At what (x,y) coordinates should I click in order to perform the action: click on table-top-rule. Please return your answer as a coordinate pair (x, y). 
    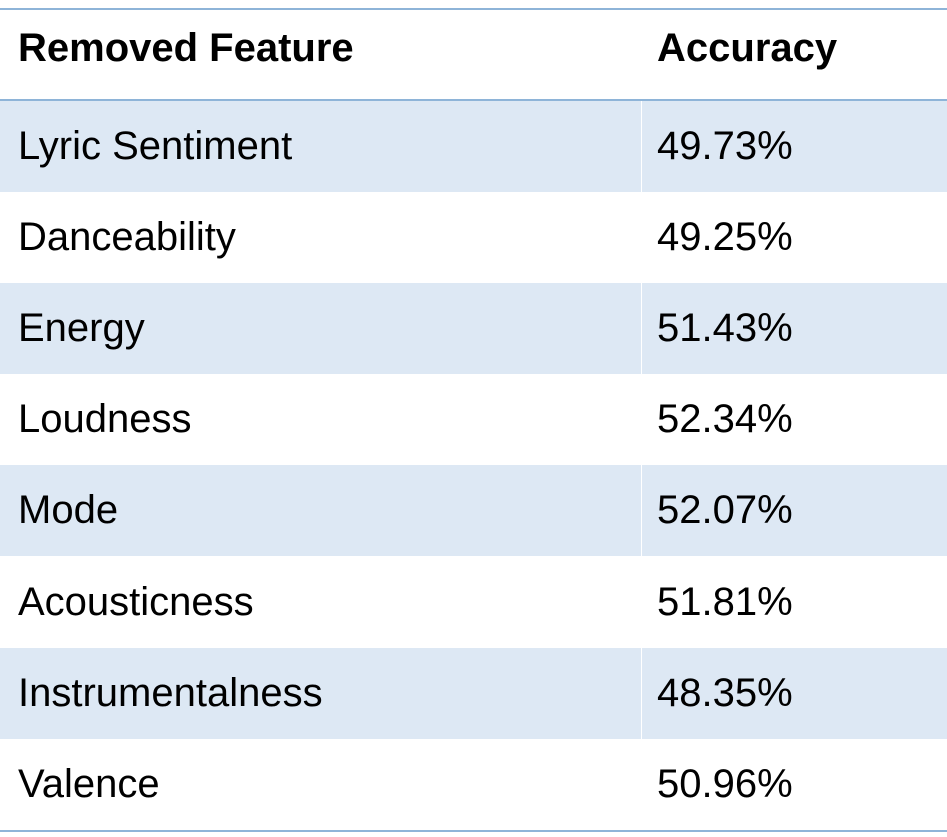
    Looking at the image, I should click on (473, 9).